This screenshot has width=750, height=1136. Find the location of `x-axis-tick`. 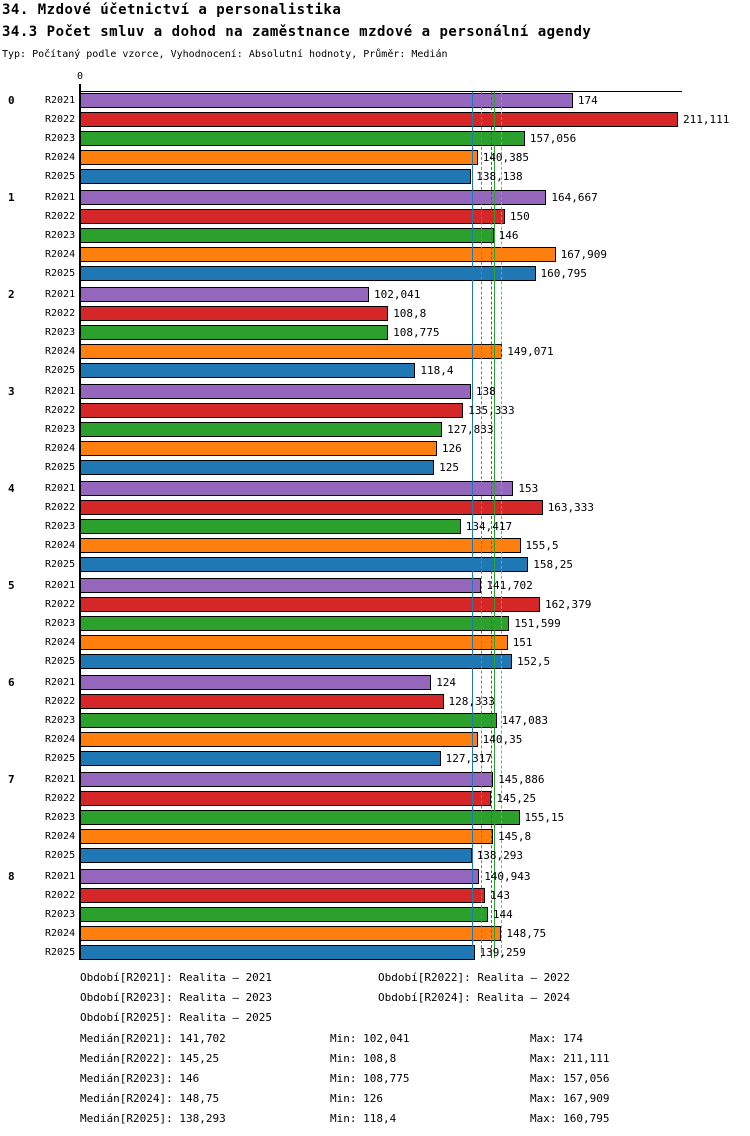

x-axis-tick is located at coordinates (80, 87).